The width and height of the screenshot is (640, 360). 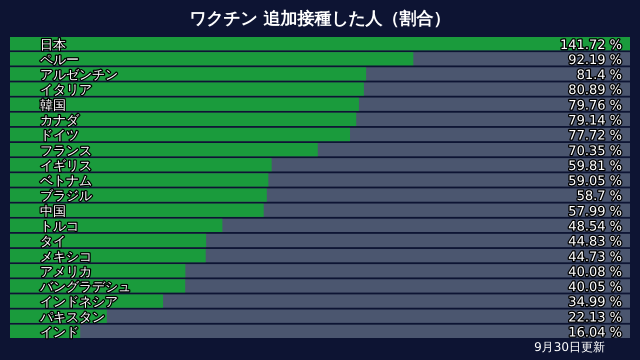 I want to click on data-label: 80.89 %, so click(x=595, y=90).